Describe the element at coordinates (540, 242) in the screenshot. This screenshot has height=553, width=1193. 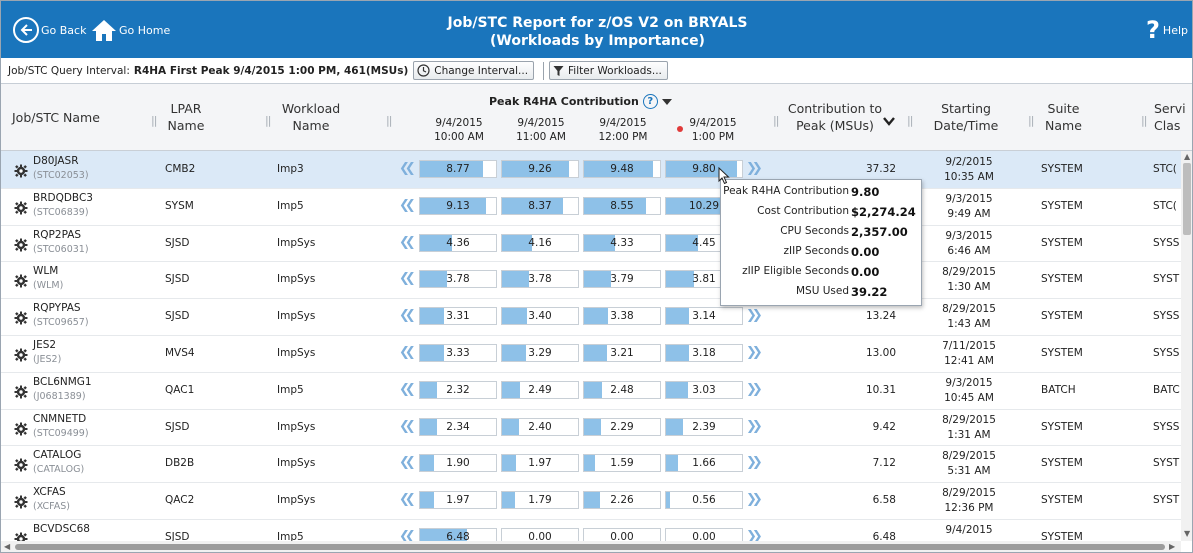
I see `contribution-bar: 4.16` at that location.